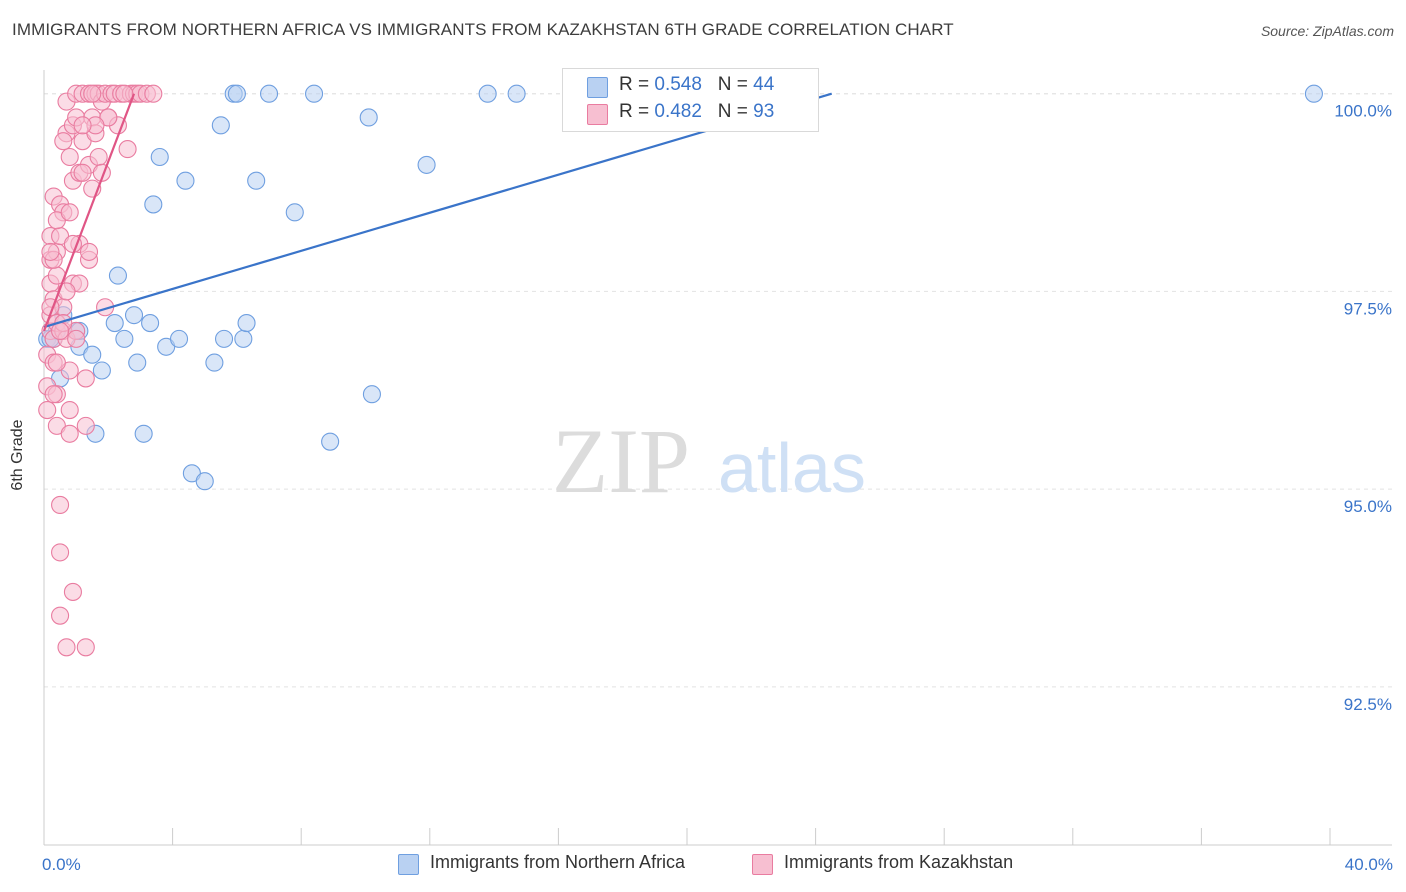  I want to click on x-tick-label-min: 0.0%, so click(61, 864).